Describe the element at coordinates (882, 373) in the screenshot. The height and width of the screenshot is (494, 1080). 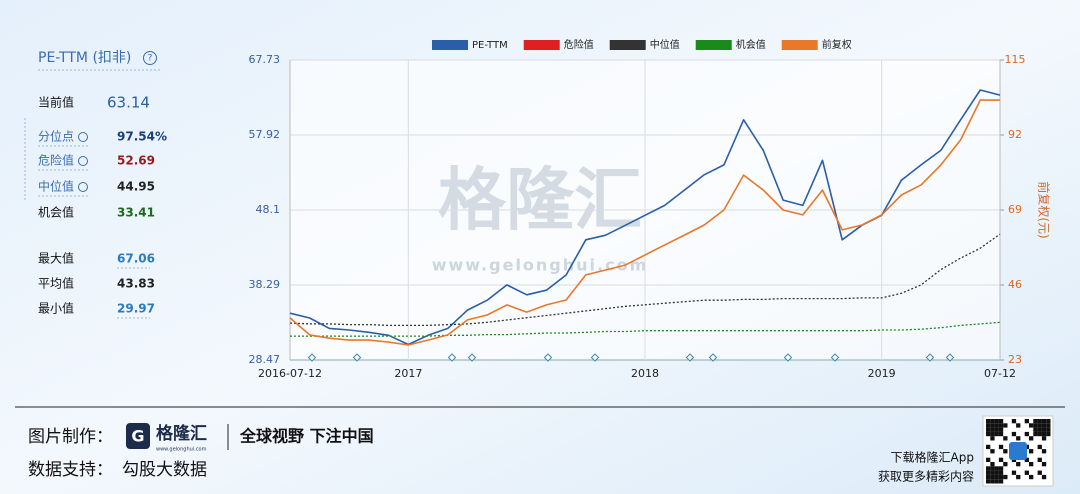
I see `x-tick-label: 2019` at that location.